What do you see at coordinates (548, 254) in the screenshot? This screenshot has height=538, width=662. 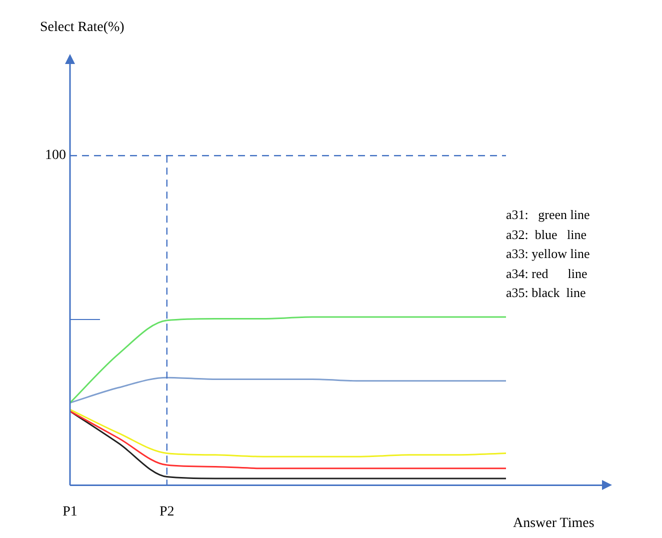 I see `text: a33: yellow line` at bounding box center [548, 254].